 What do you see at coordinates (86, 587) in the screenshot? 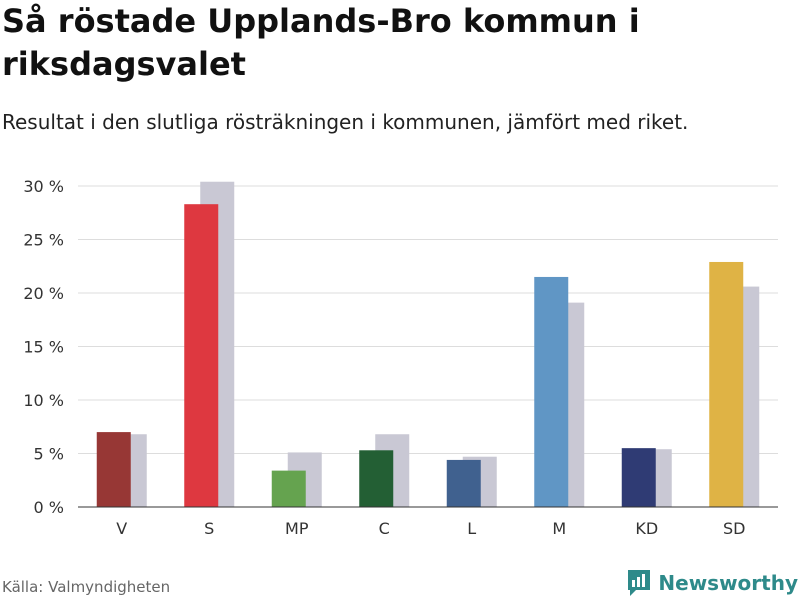
I see `source-note: Källa: Valmyndigheten` at bounding box center [86, 587].